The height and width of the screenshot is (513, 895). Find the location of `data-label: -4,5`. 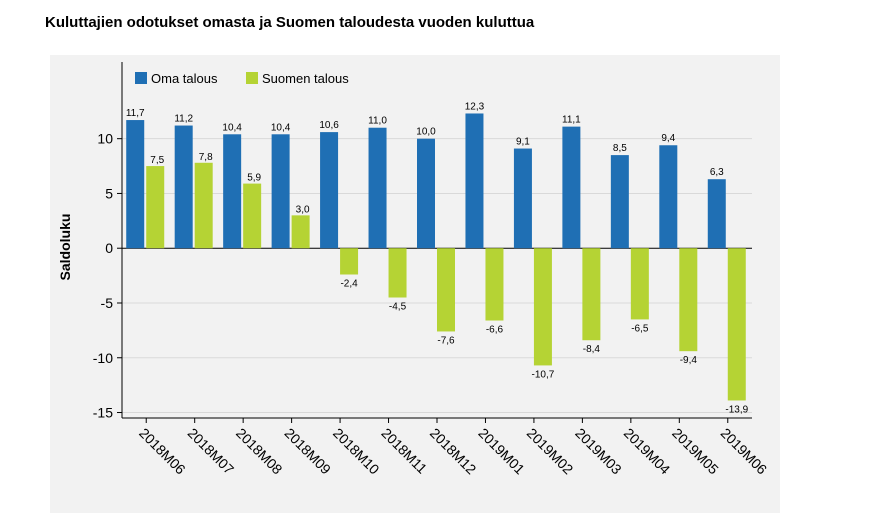

data-label: -4,5 is located at coordinates (398, 307).